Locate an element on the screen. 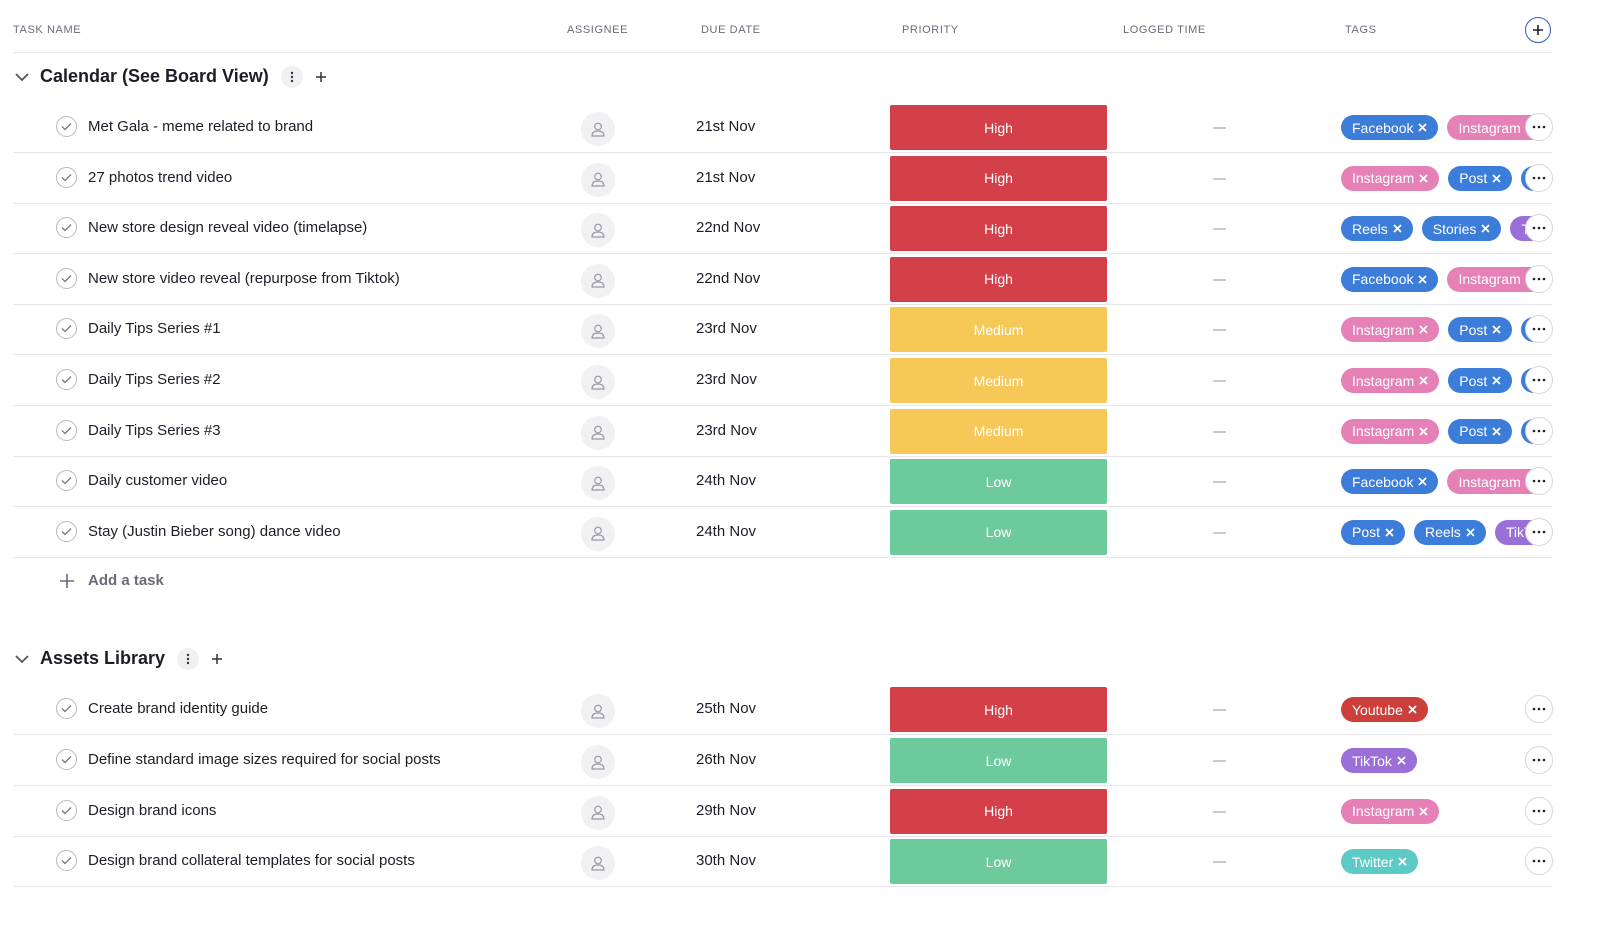 Image resolution: width=1610 pixels, height=926 pixels. column-header: PRIORITY is located at coordinates (930, 30).